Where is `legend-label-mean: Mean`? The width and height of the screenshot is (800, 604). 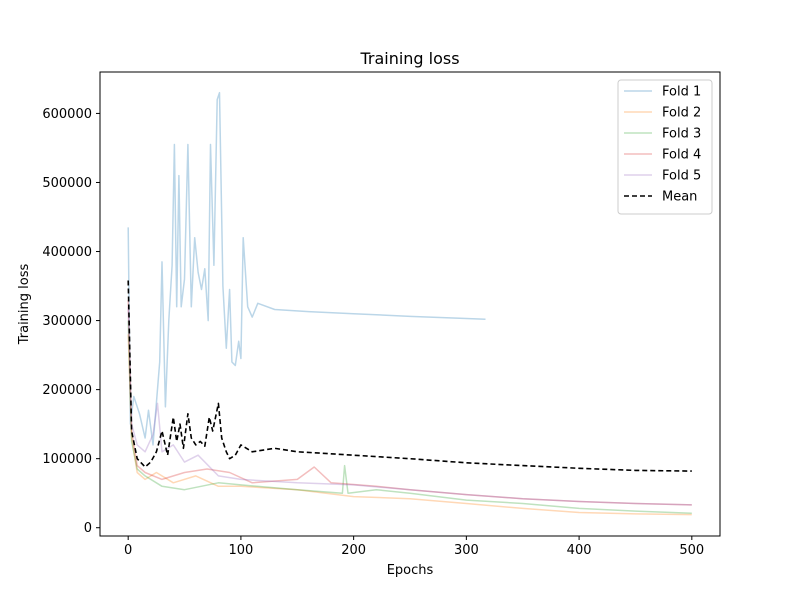
legend-label-mean: Mean is located at coordinates (679, 197).